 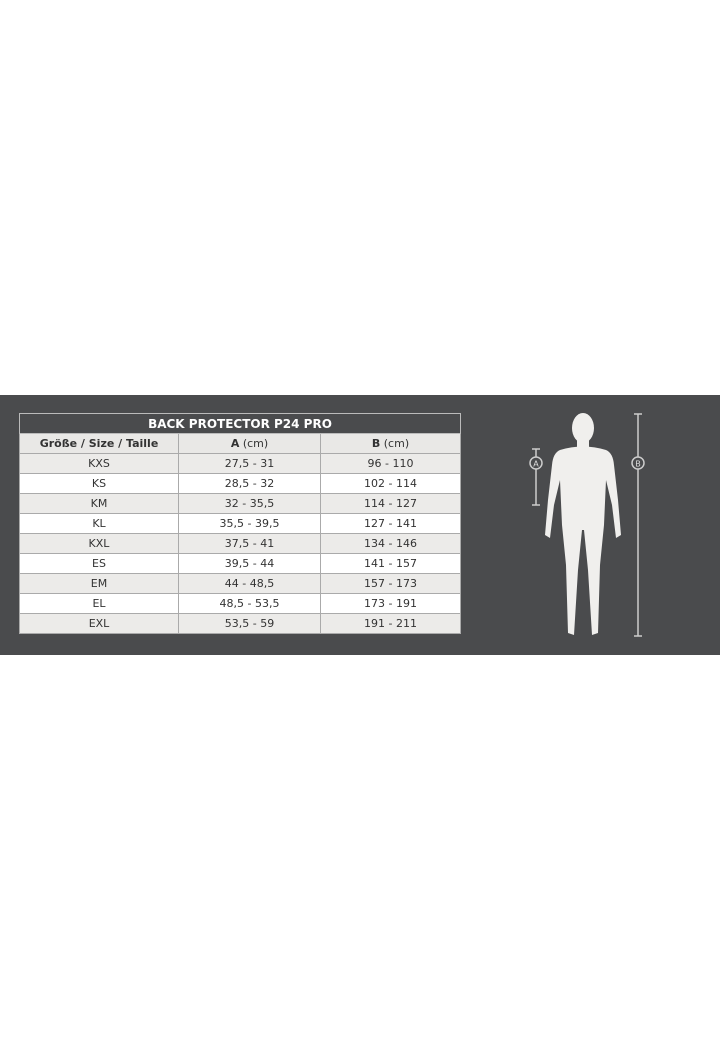 What do you see at coordinates (99, 523) in the screenshot?
I see `cell-size: KL` at bounding box center [99, 523].